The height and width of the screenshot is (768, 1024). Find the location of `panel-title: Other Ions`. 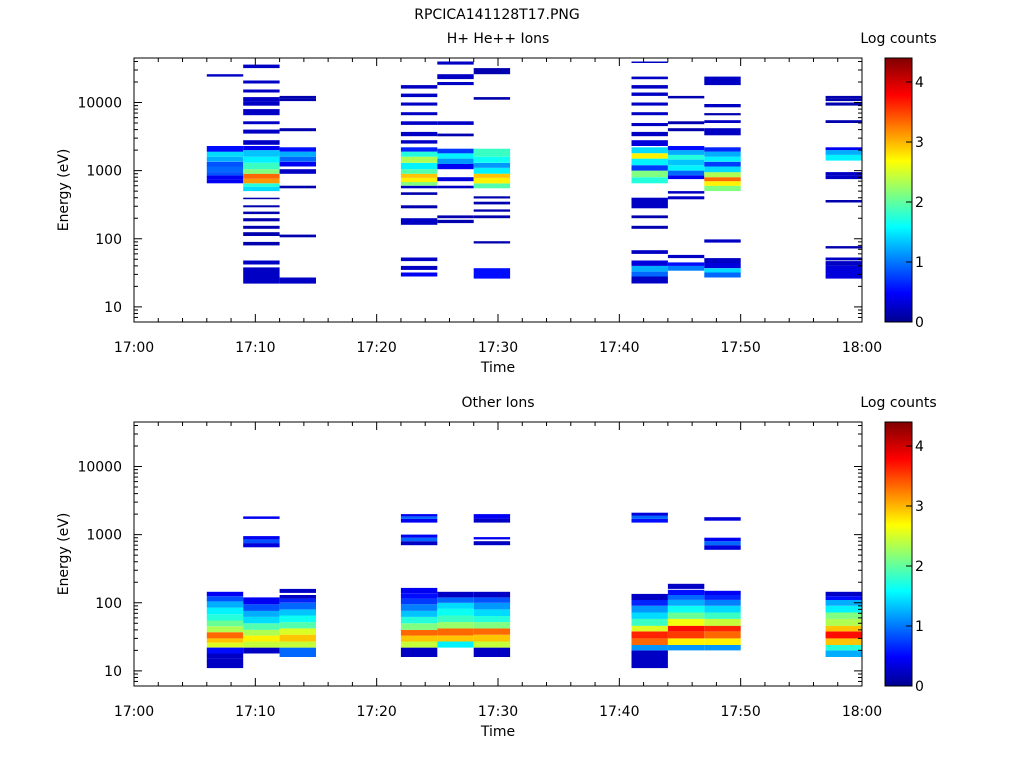

panel-title: Other Ions is located at coordinates (497, 403).